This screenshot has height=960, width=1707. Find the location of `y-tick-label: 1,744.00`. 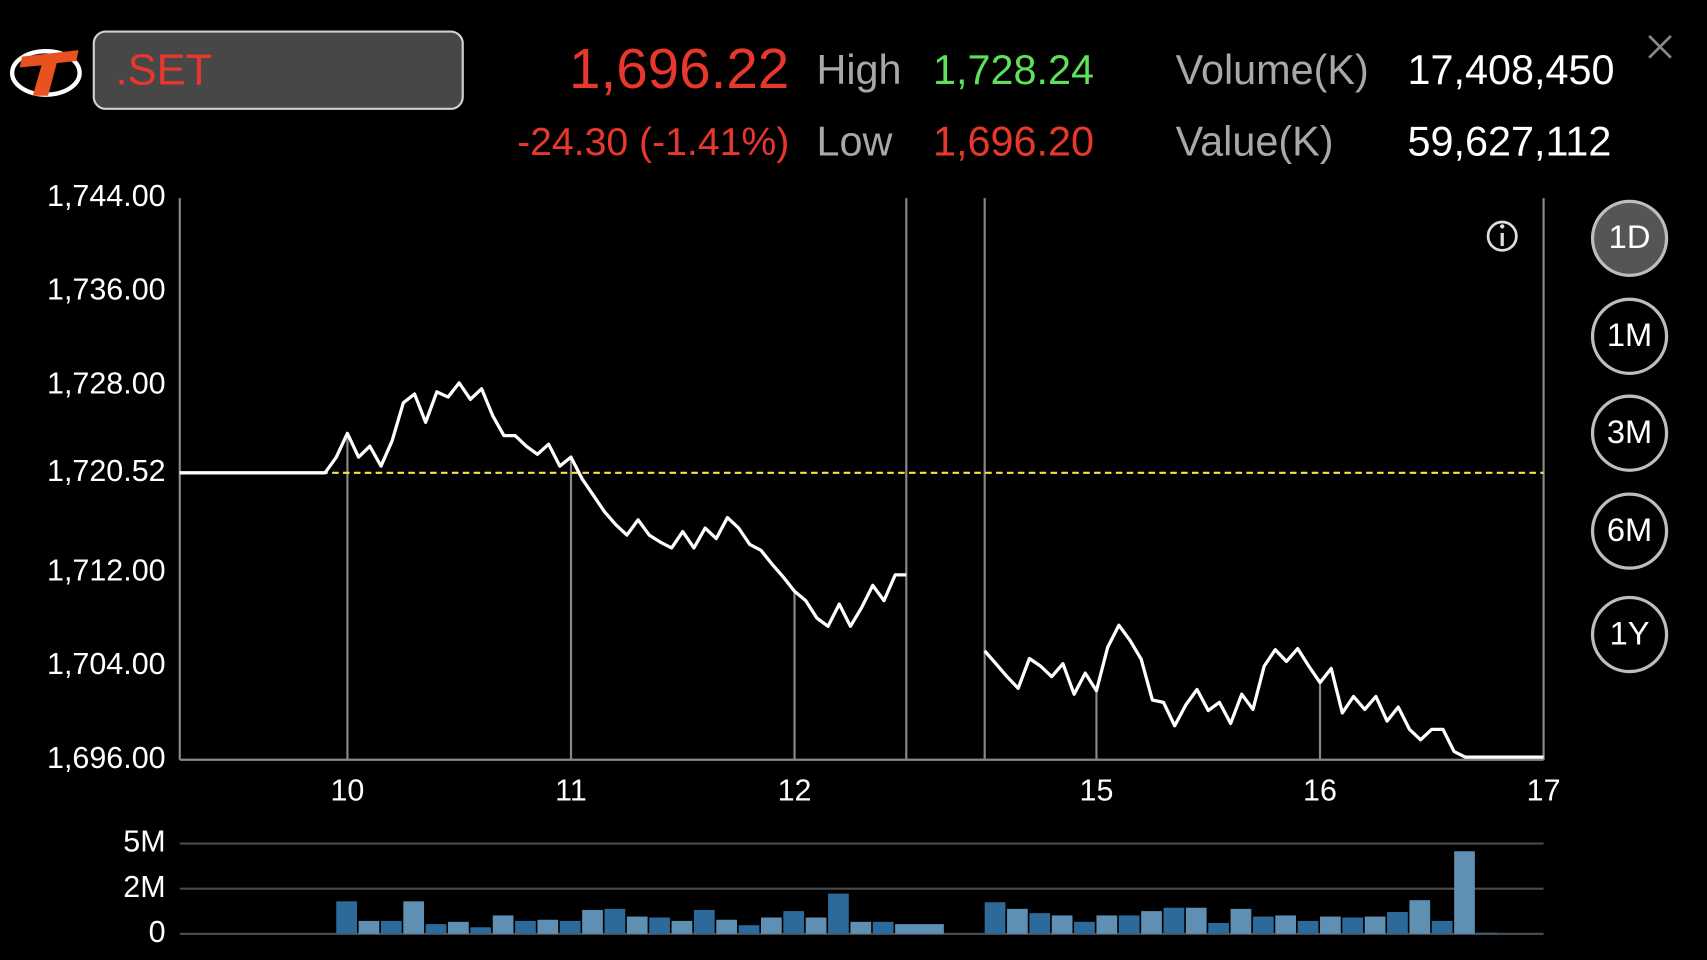

y-tick-label: 1,744.00 is located at coordinates (106, 196).